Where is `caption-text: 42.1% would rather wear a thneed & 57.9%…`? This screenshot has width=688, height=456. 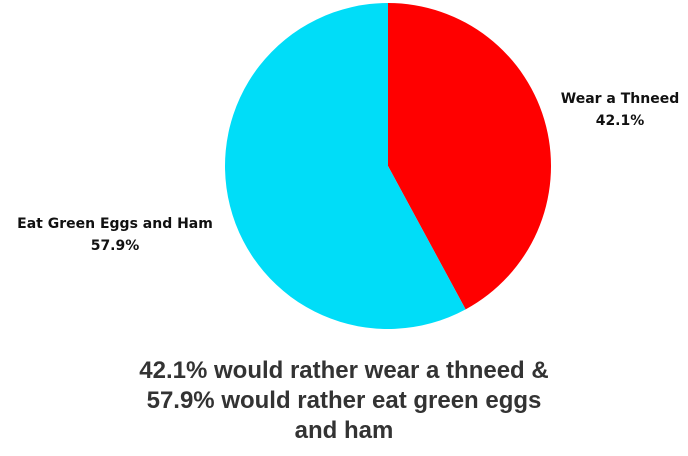 caption-text: 42.1% would rather wear a thneed & 57.9%… is located at coordinates (344, 400).